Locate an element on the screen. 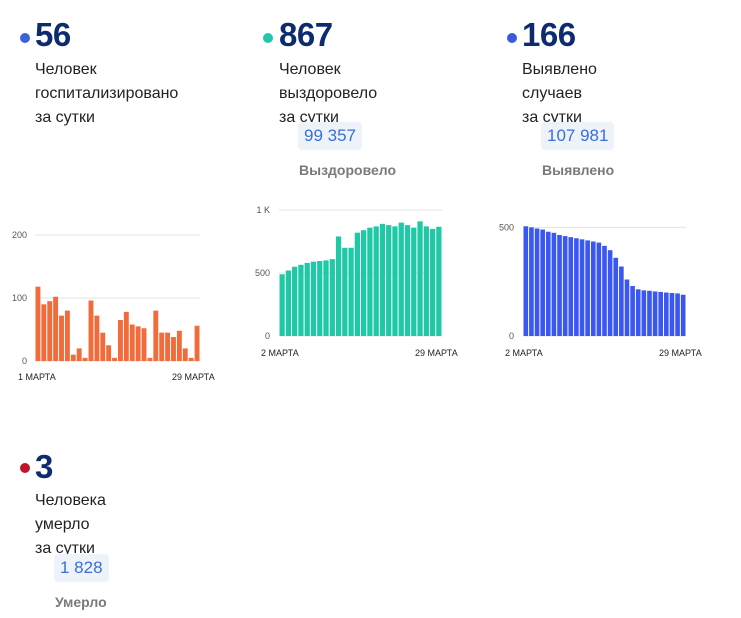  detected-total-label: Выявлено is located at coordinates (578, 170).